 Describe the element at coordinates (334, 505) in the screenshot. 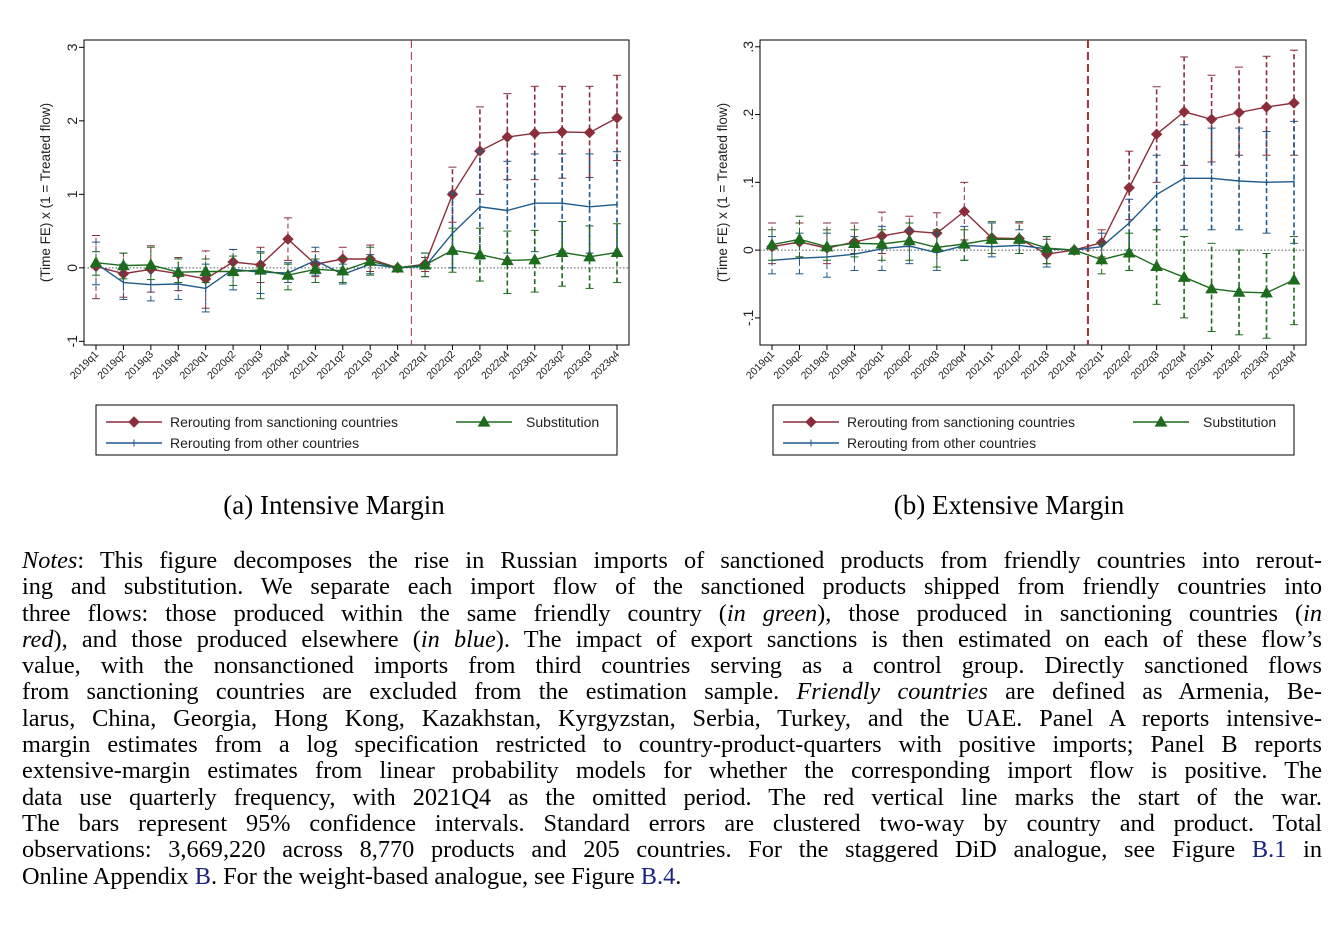

I see `caption-a: (a) Intensive Margin` at that location.